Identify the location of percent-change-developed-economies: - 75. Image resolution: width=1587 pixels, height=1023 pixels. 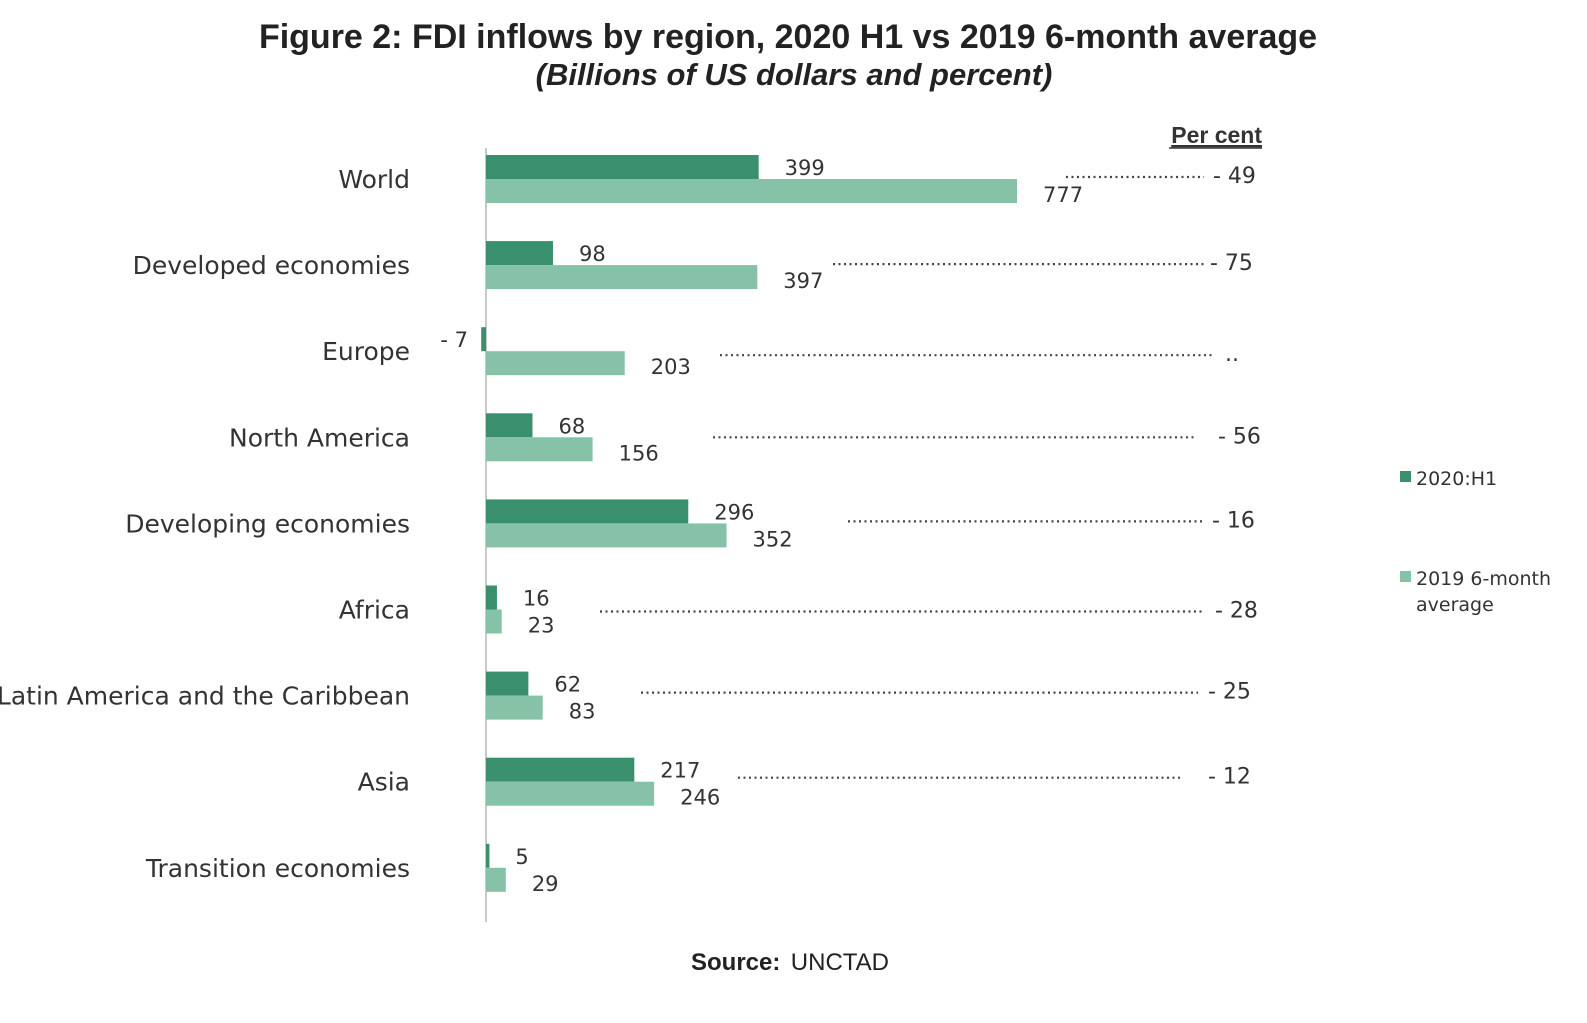
(1231, 263).